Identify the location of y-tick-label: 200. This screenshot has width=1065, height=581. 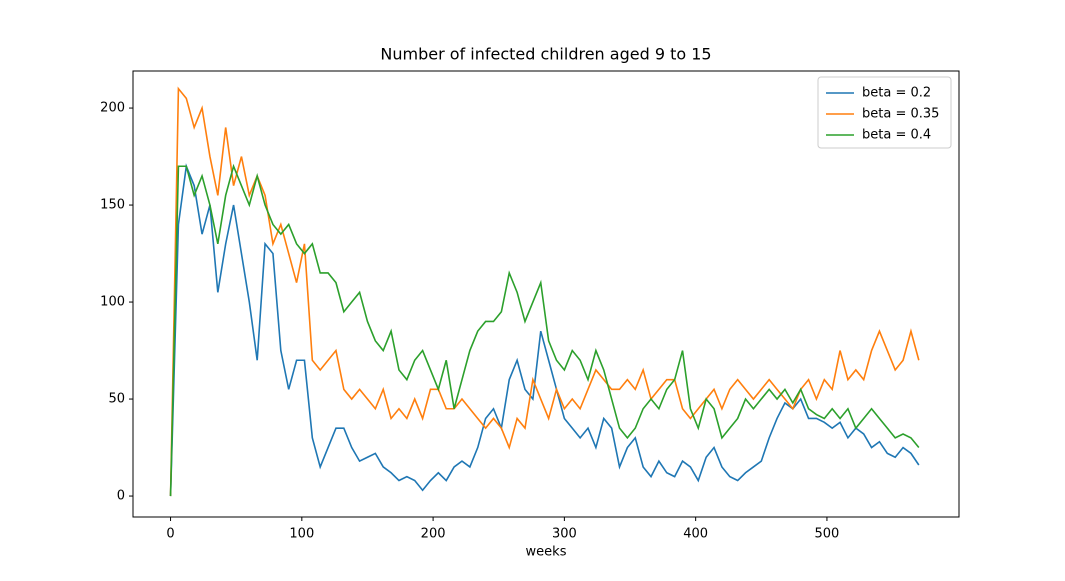
(112, 108).